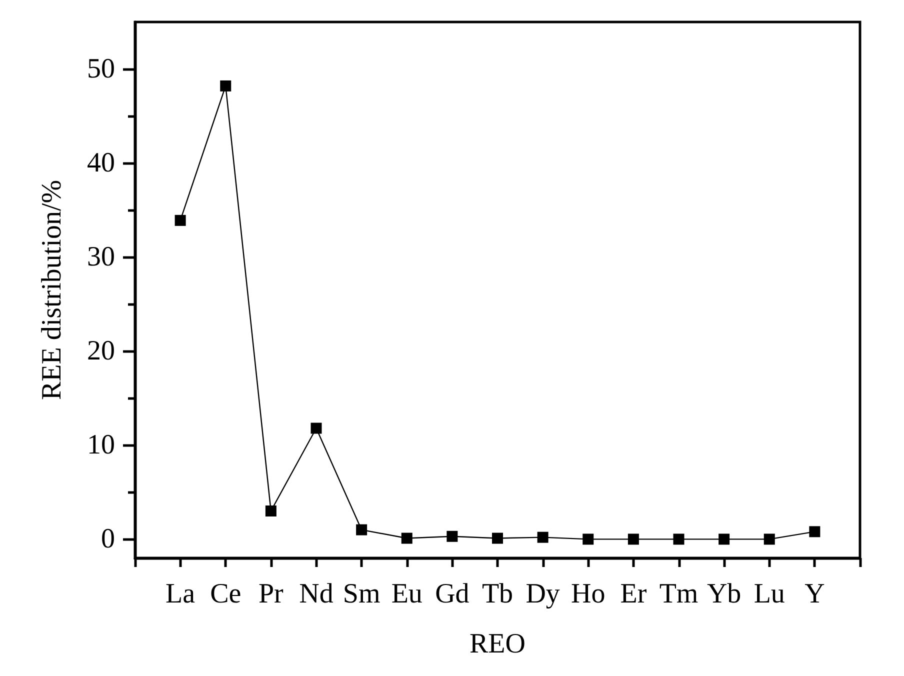  I want to click on x-tick-label: Dy, so click(543, 594).